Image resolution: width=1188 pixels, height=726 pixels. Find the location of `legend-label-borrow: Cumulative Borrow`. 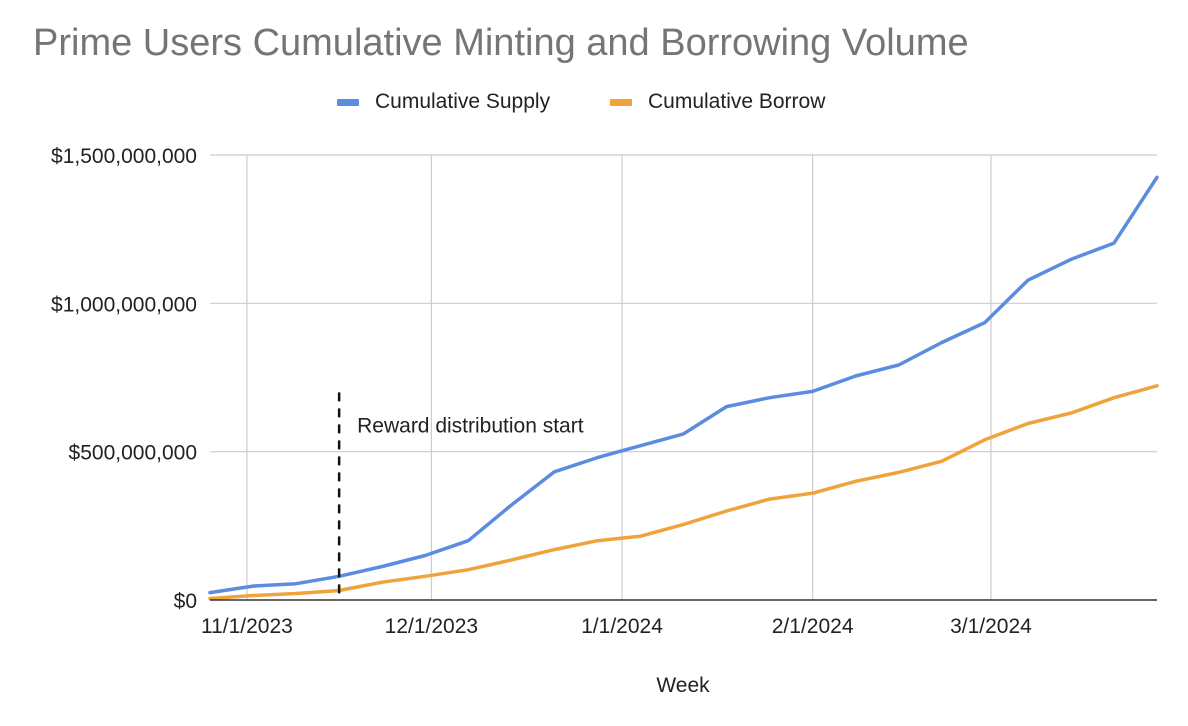

legend-label-borrow: Cumulative Borrow is located at coordinates (737, 101).